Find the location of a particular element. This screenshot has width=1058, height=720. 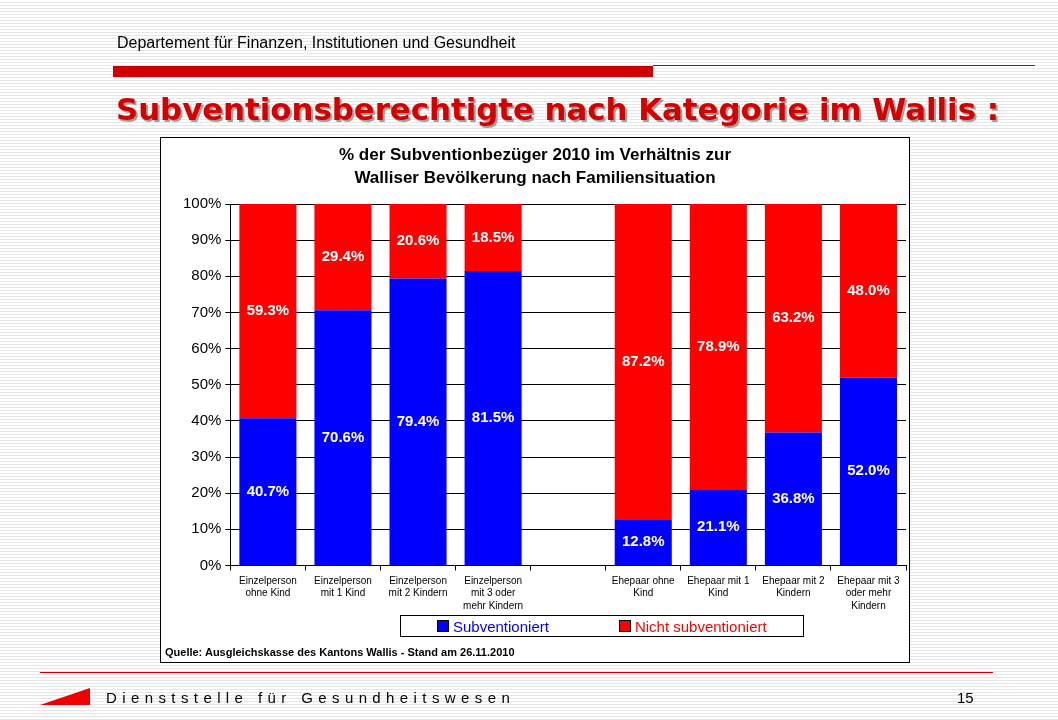

x-tick-label: Einzelperson mit 1 Kind is located at coordinates (343, 586).